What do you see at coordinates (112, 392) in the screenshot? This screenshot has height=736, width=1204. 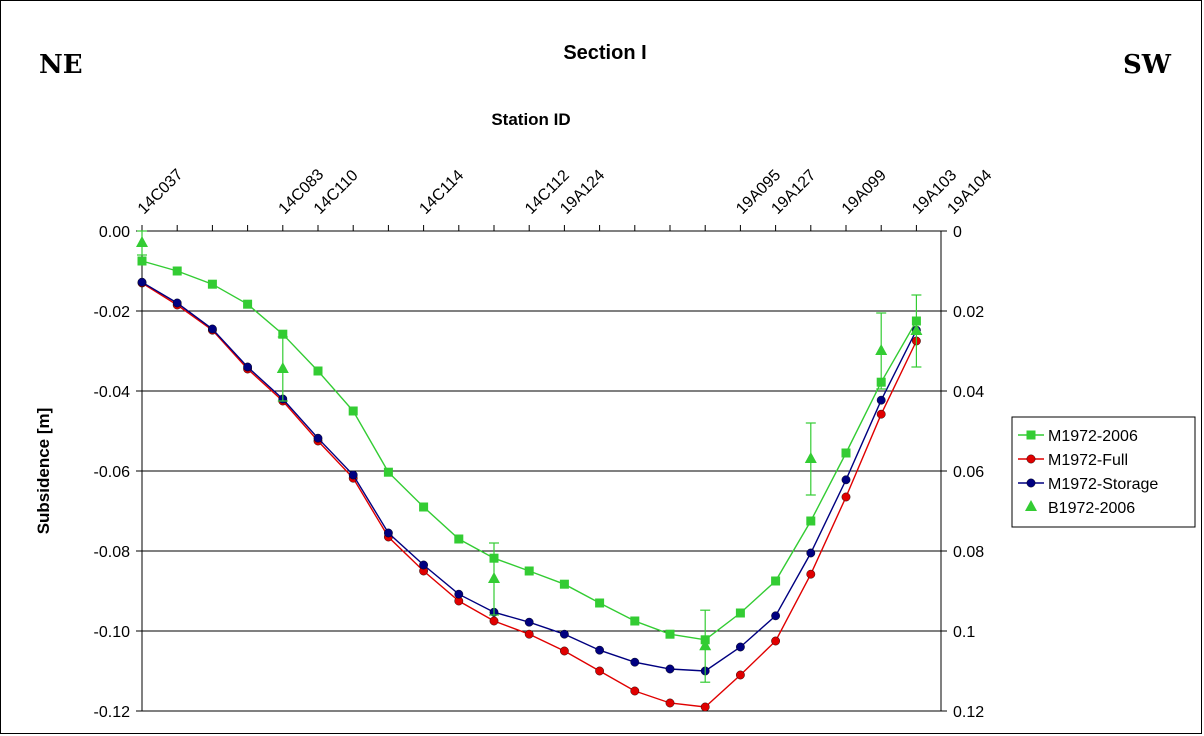 I see `y-tick-label-left: -0.04` at bounding box center [112, 392].